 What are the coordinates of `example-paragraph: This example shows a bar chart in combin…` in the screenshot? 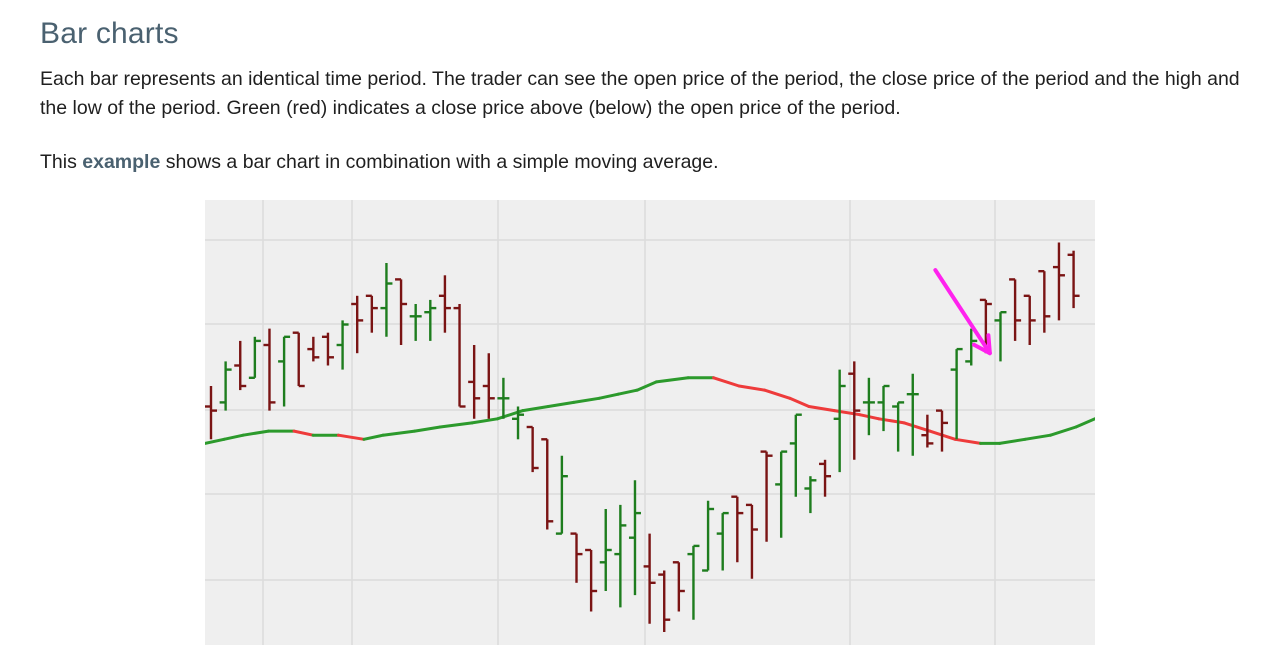 It's located at (379, 162).